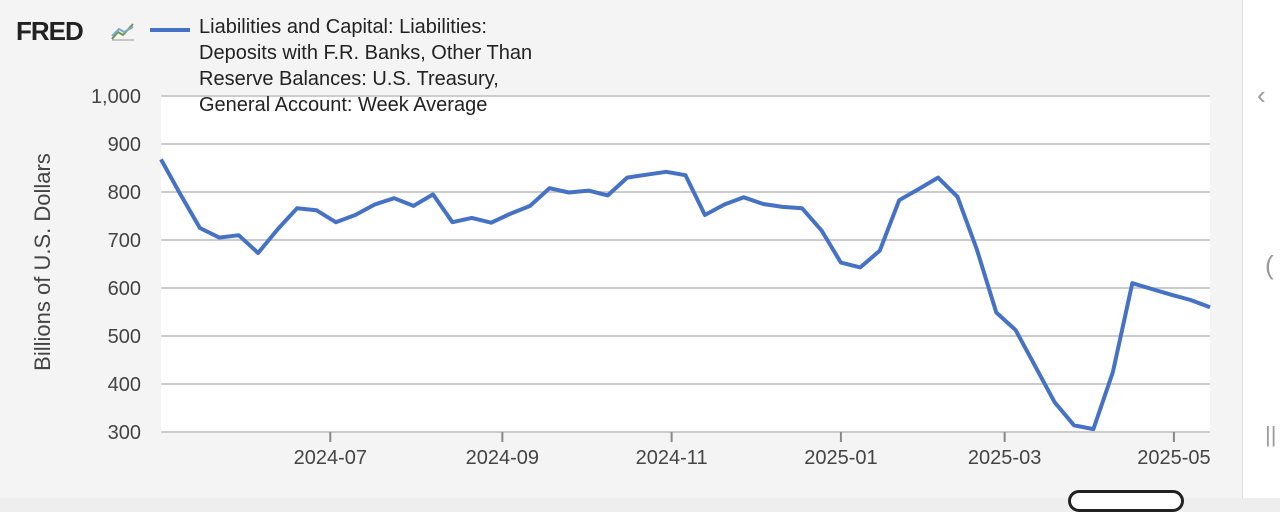 The image size is (1280, 512). I want to click on partial-button, so click(1126, 501).